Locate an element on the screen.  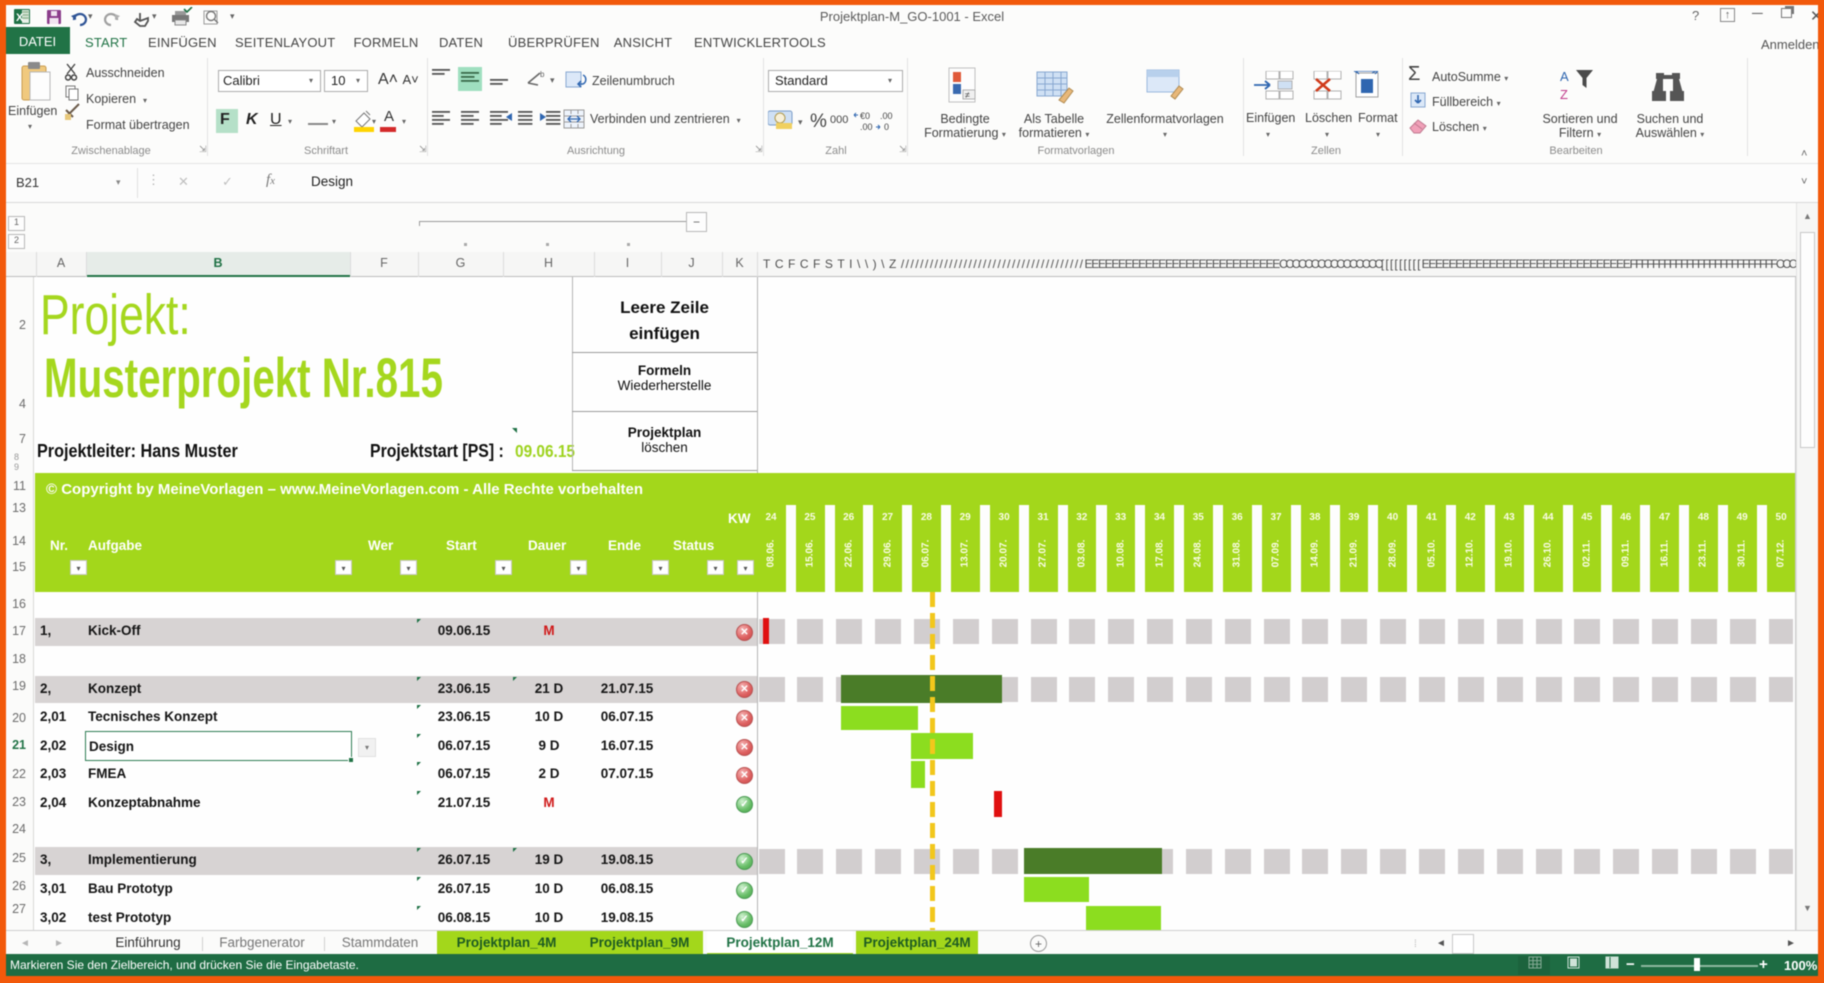
svg-text: X is located at coordinates (20, 18).